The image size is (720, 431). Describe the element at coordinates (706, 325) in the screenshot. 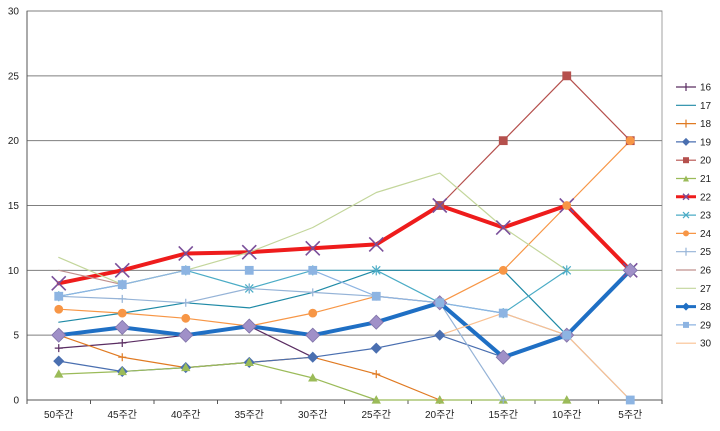

I see `legend-label: 29` at that location.